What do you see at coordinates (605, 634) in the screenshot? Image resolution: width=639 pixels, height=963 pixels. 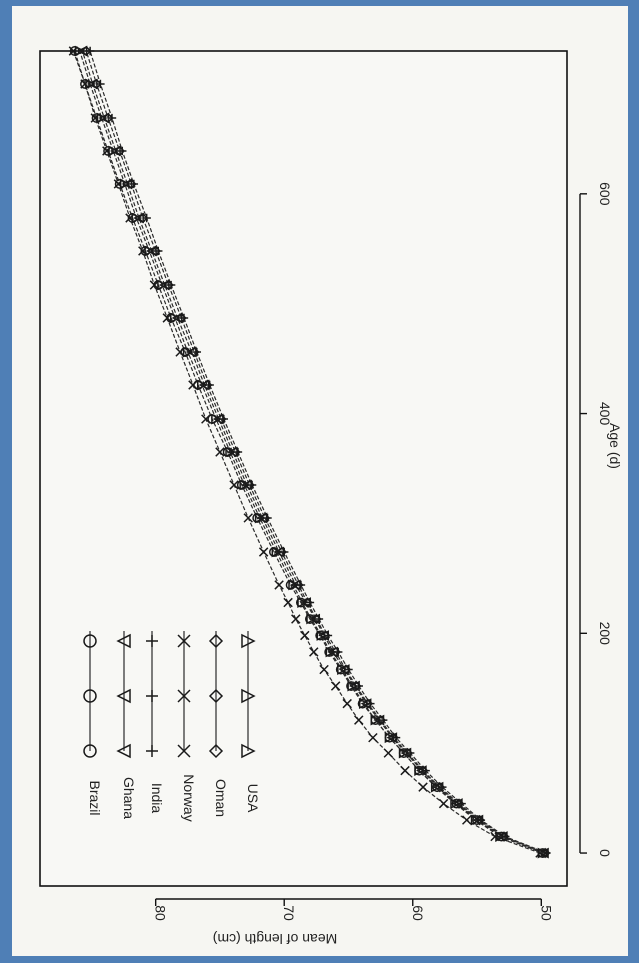 I see `age-tick-label: 200` at bounding box center [605, 634].